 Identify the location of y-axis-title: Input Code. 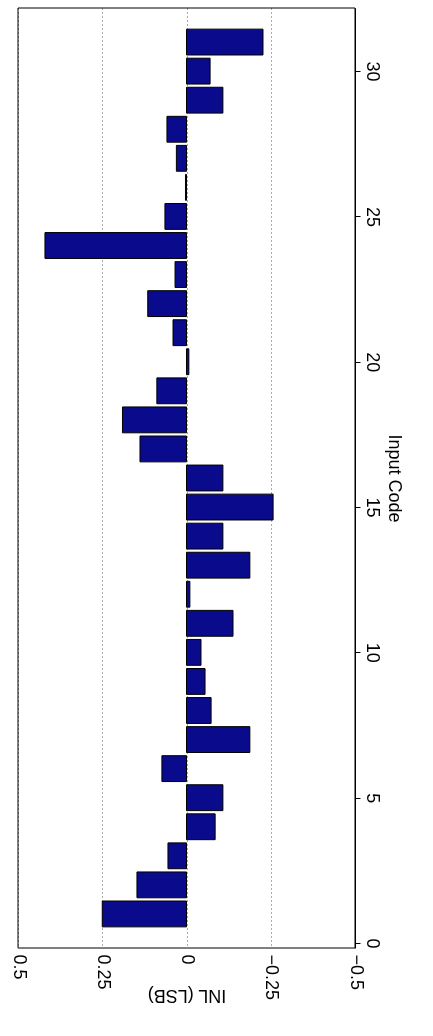
(394, 478).